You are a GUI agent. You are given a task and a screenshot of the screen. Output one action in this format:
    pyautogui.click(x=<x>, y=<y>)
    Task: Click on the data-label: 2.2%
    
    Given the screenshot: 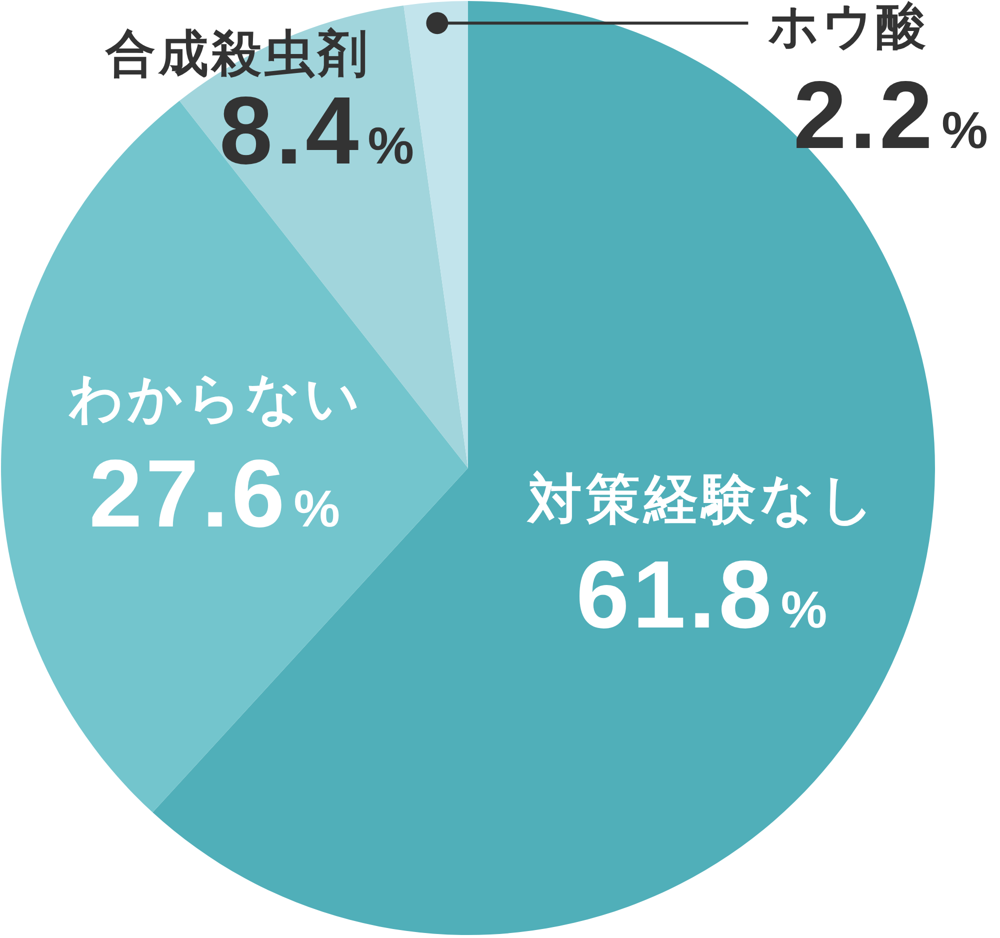 What is the action you would take?
    pyautogui.click(x=892, y=116)
    